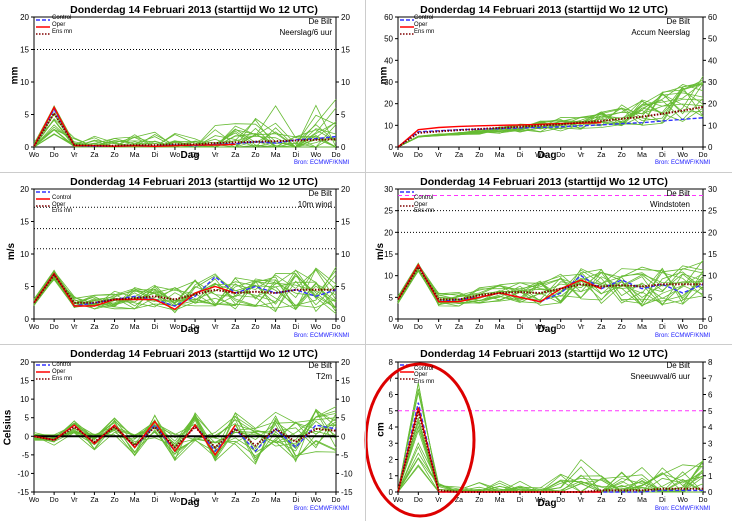 The height and width of the screenshot is (521, 732). I want to click on y-tick-label: -10, so click(23, 473).